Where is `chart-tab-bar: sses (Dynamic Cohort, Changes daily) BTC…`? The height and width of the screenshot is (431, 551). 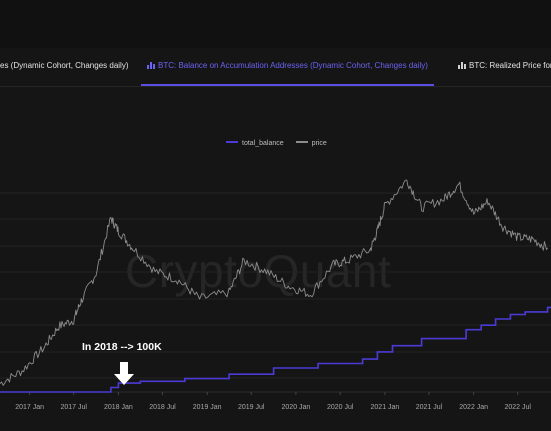
chart-tab-bar: sses (Dynamic Cohort, Changes daily) BTC… is located at coordinates (275, 67).